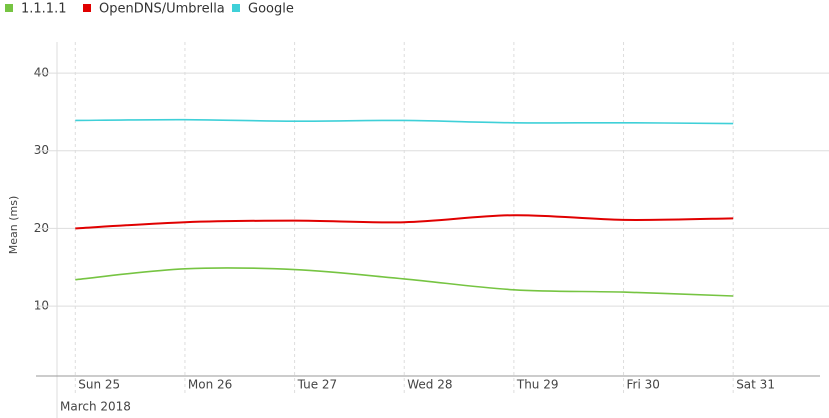 The image size is (829, 418). What do you see at coordinates (95, 407) in the screenshot?
I see `x-annotation: March 2018` at bounding box center [95, 407].